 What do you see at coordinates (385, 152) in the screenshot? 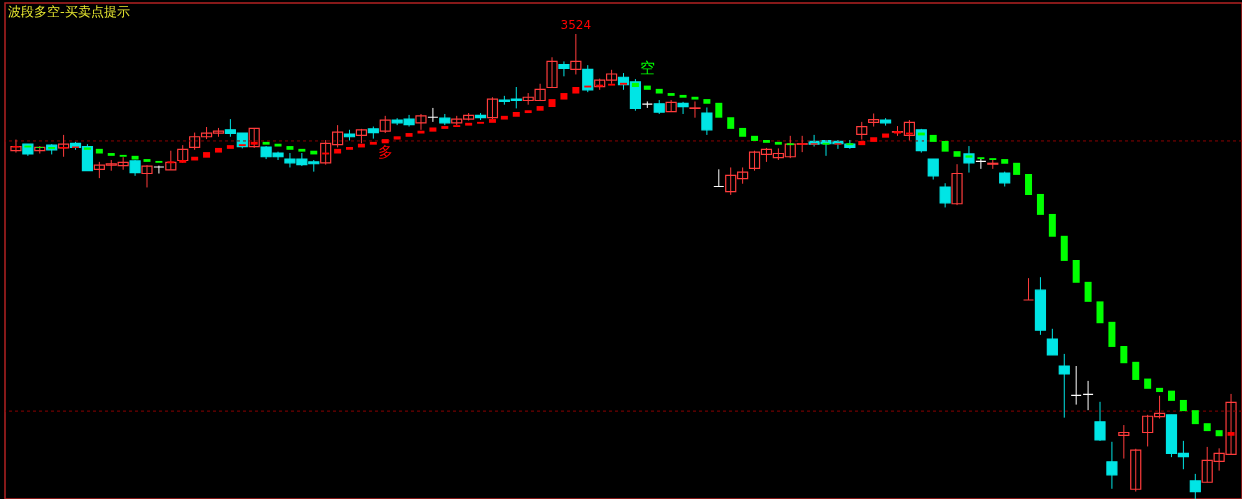
I see `annotation: 多` at bounding box center [385, 152].